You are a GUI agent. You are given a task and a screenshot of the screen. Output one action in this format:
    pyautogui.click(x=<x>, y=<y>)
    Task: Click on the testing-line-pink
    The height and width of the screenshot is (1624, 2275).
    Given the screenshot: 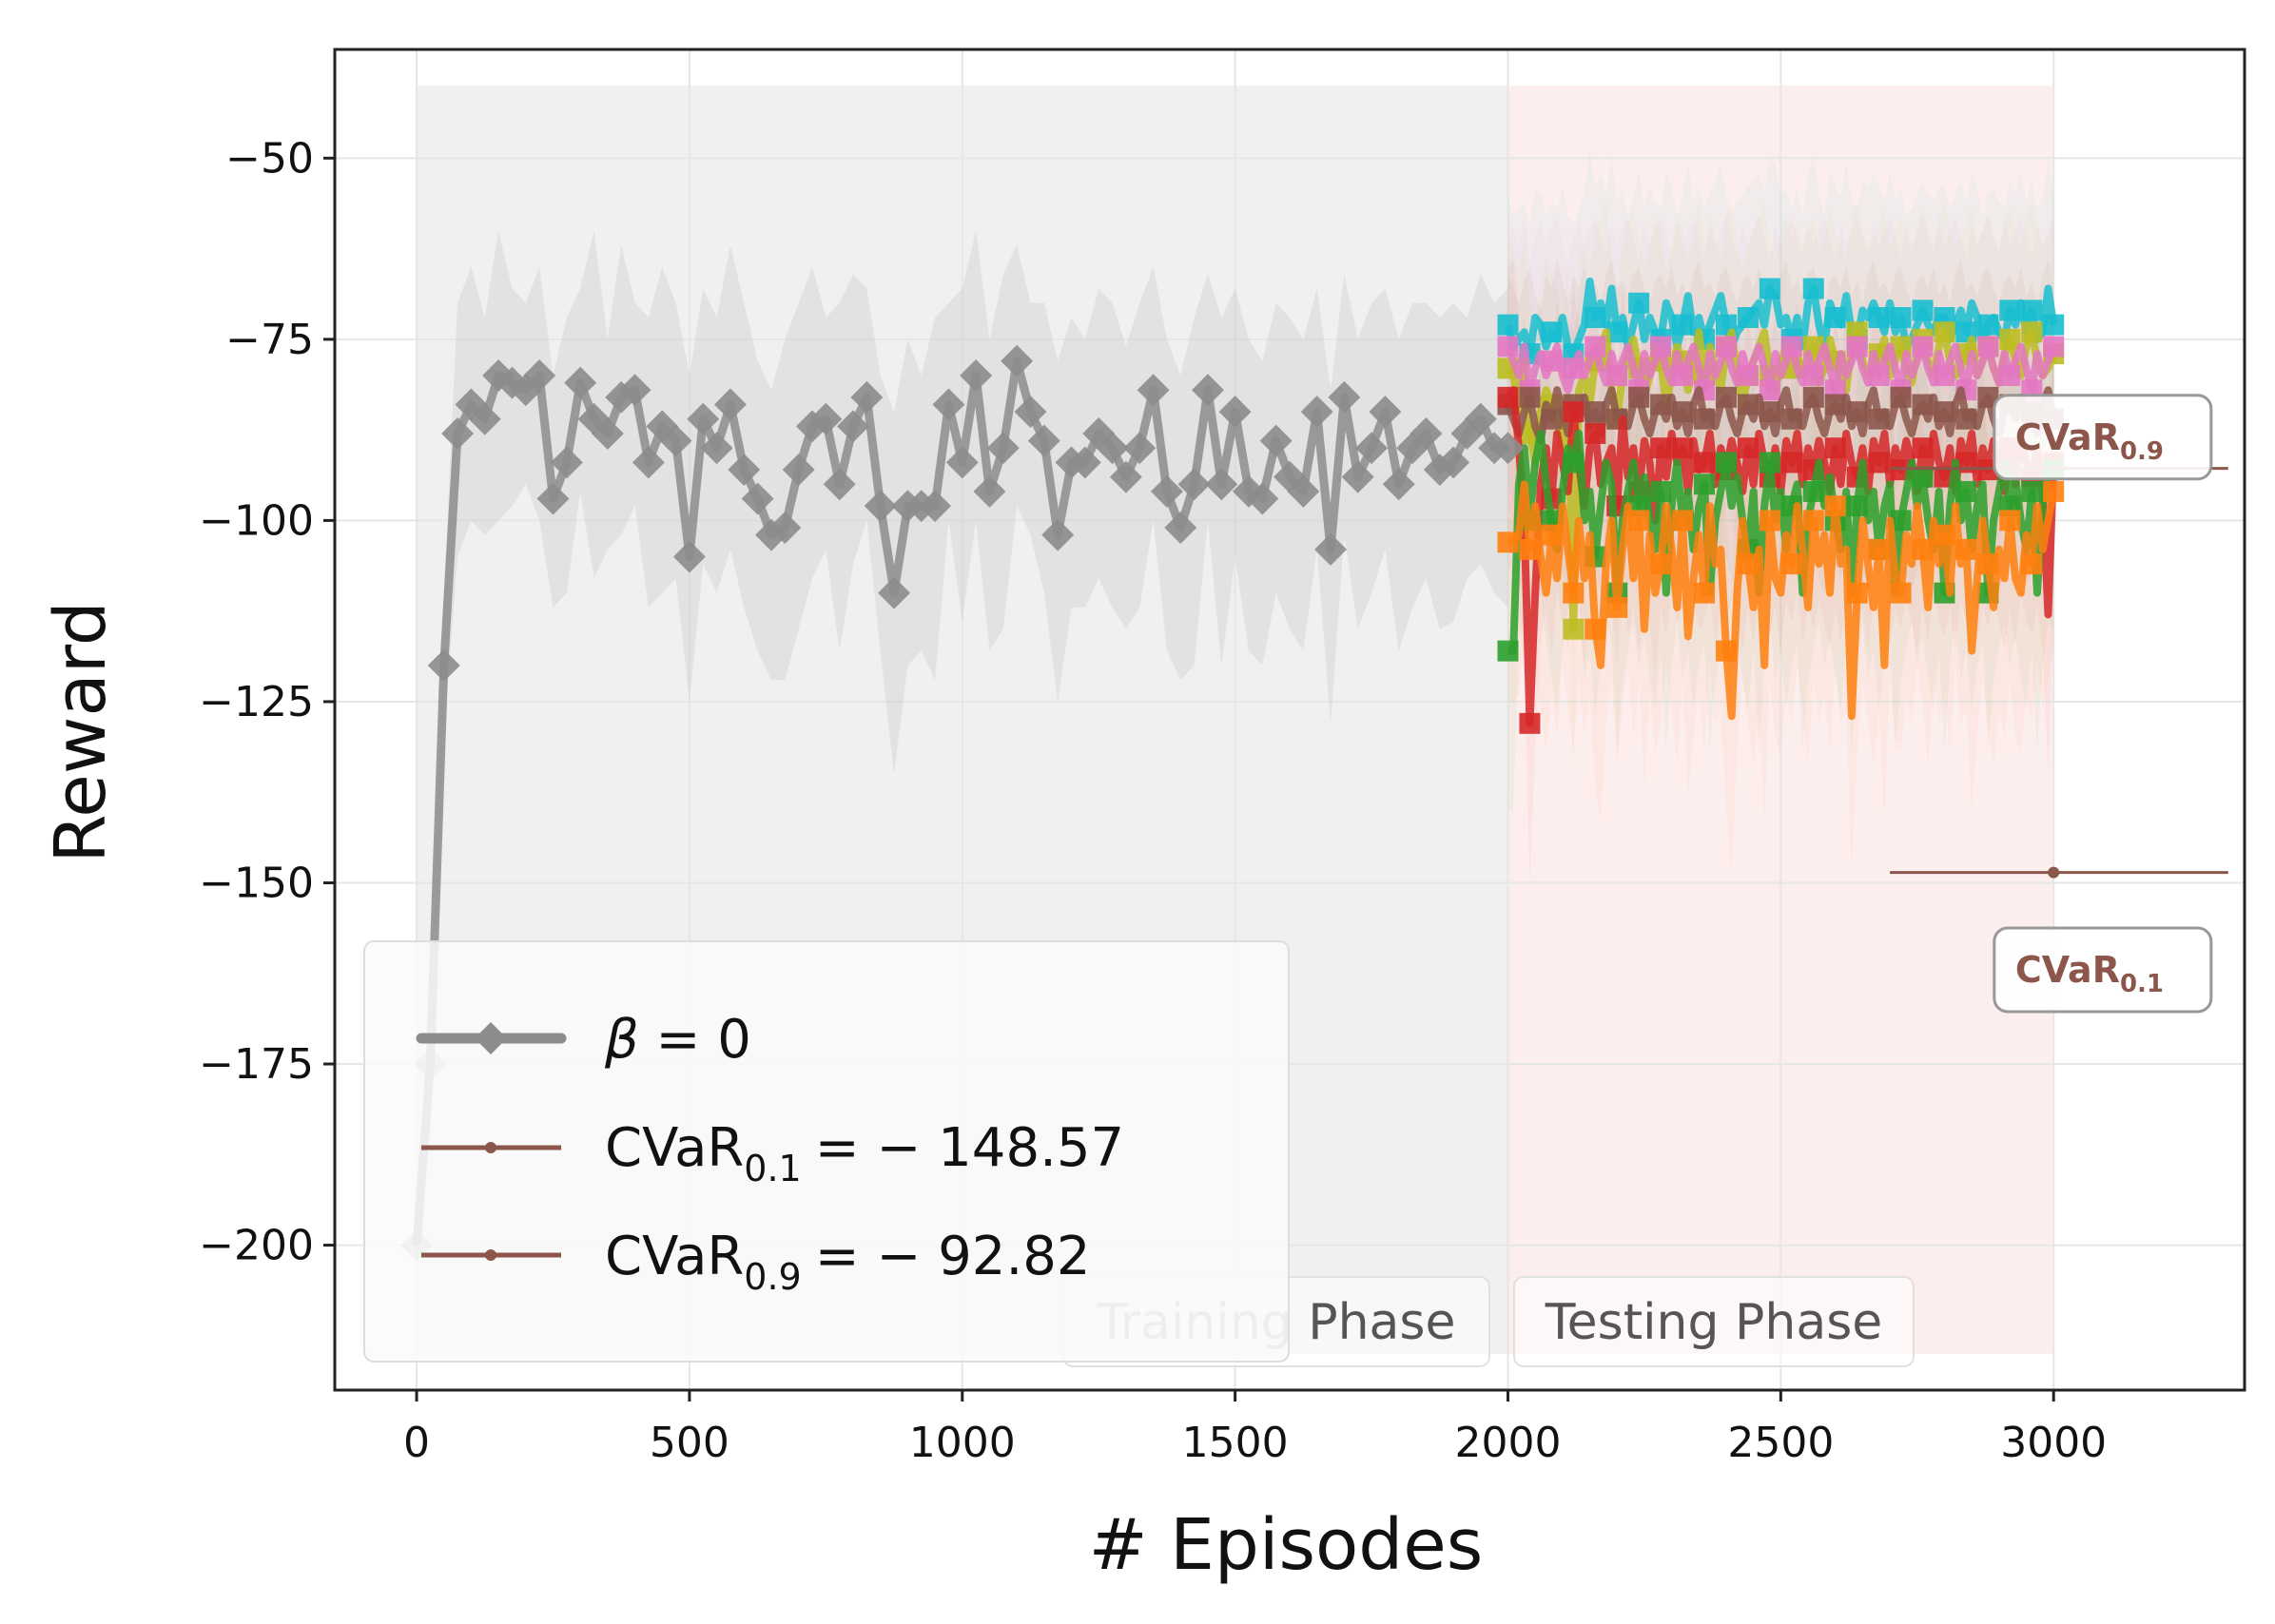 What is the action you would take?
    pyautogui.click(x=1780, y=368)
    